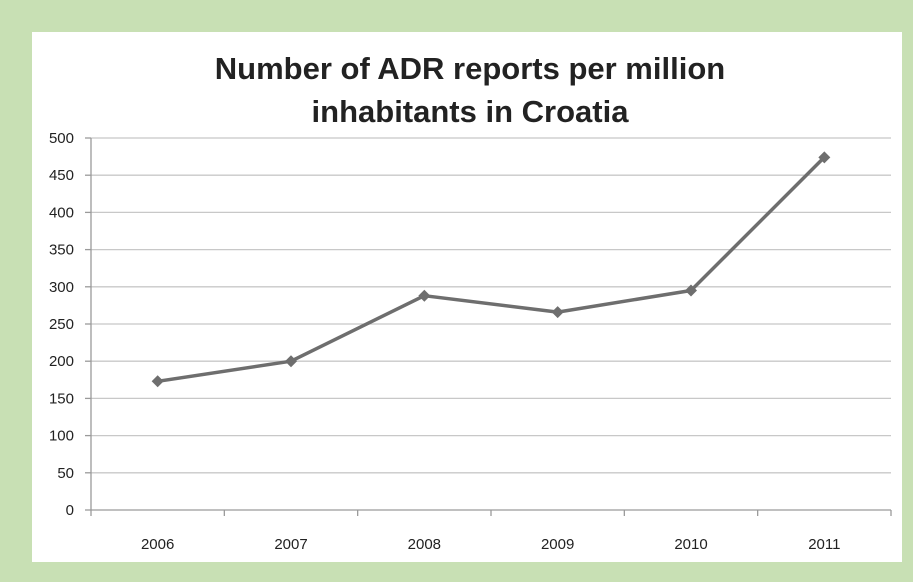 This screenshot has width=913, height=582. Describe the element at coordinates (290, 544) in the screenshot. I see `x-tick-label-2007: 2007` at that location.